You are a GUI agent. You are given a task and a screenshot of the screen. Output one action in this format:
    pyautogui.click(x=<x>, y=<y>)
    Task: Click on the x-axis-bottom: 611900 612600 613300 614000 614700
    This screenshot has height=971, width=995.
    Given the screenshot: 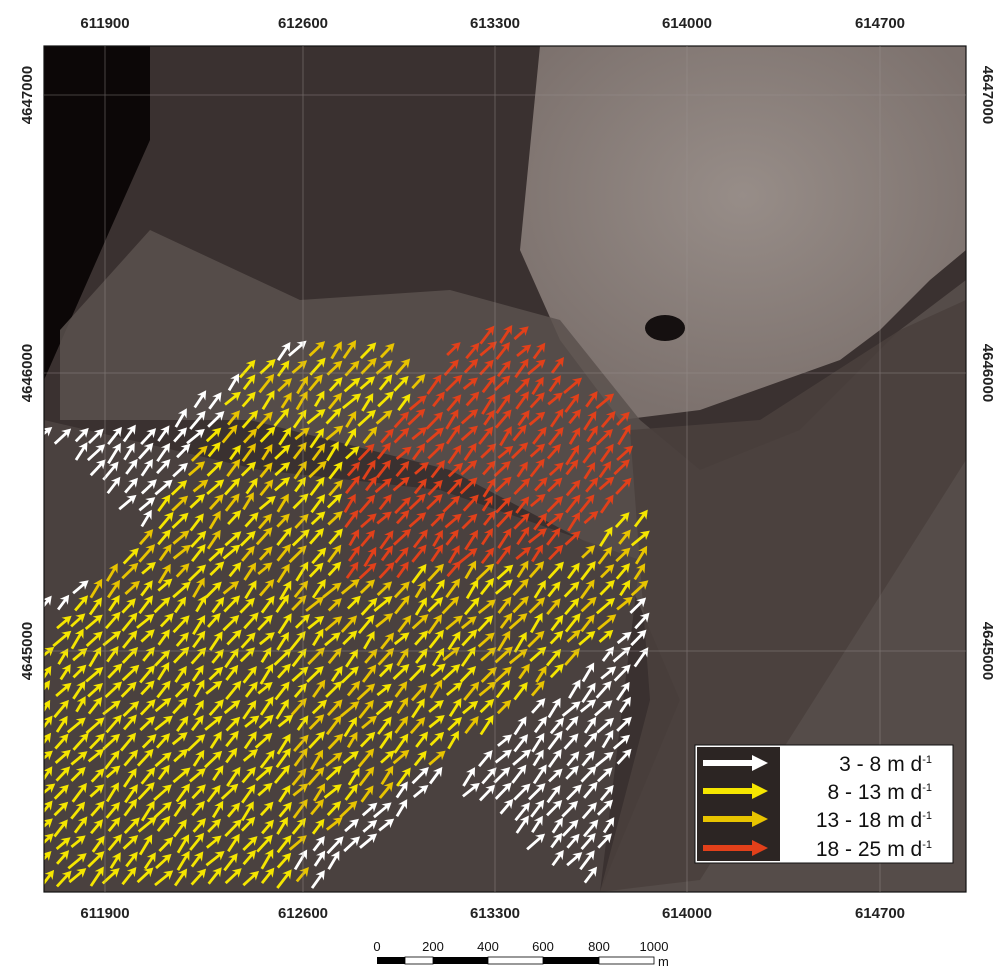 What is the action you would take?
    pyautogui.click(x=492, y=913)
    